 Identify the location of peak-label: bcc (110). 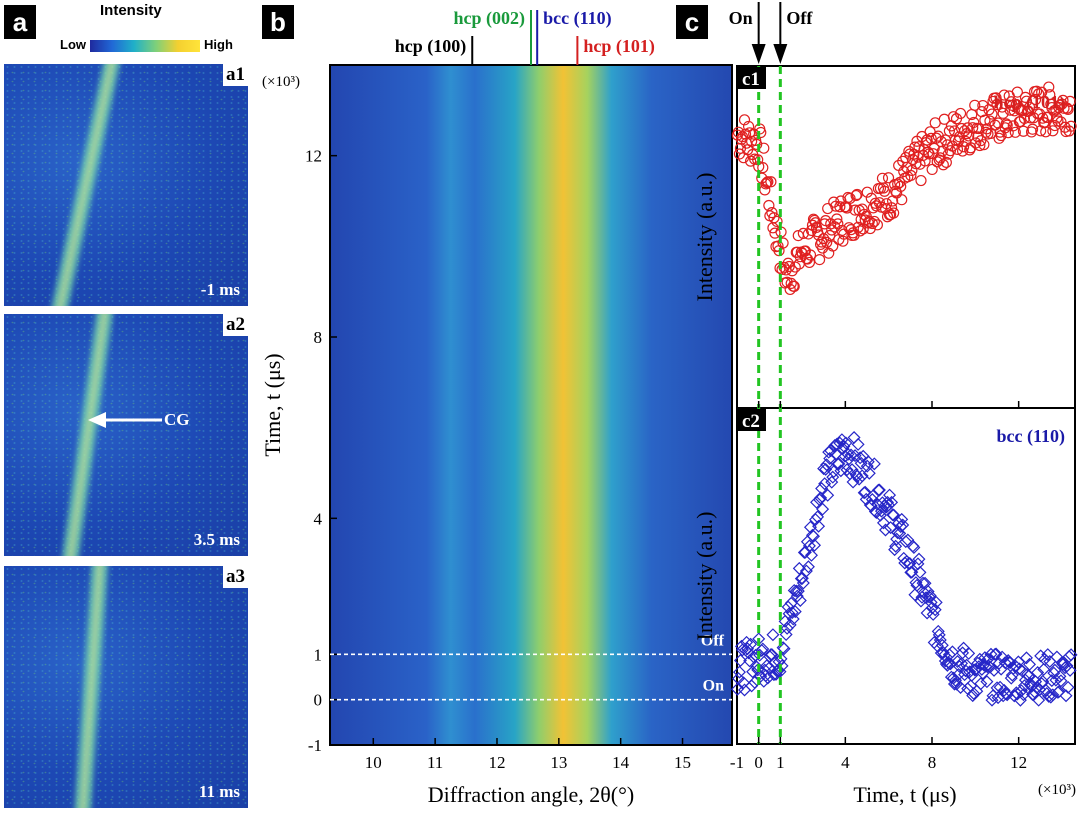
(577, 18).